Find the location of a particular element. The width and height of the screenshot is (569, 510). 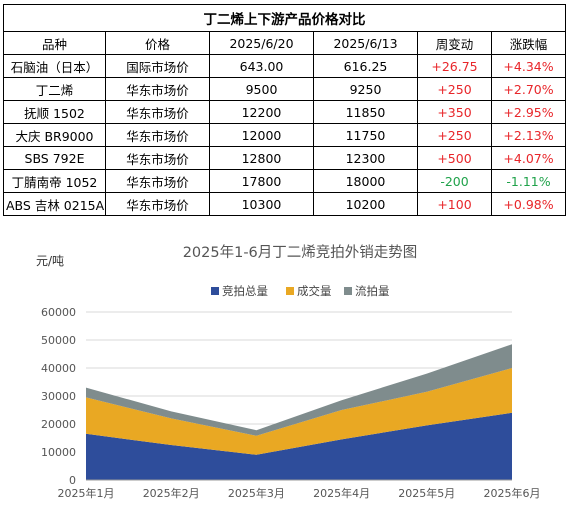

x-tick-label: 2025年1月 is located at coordinates (86, 493).